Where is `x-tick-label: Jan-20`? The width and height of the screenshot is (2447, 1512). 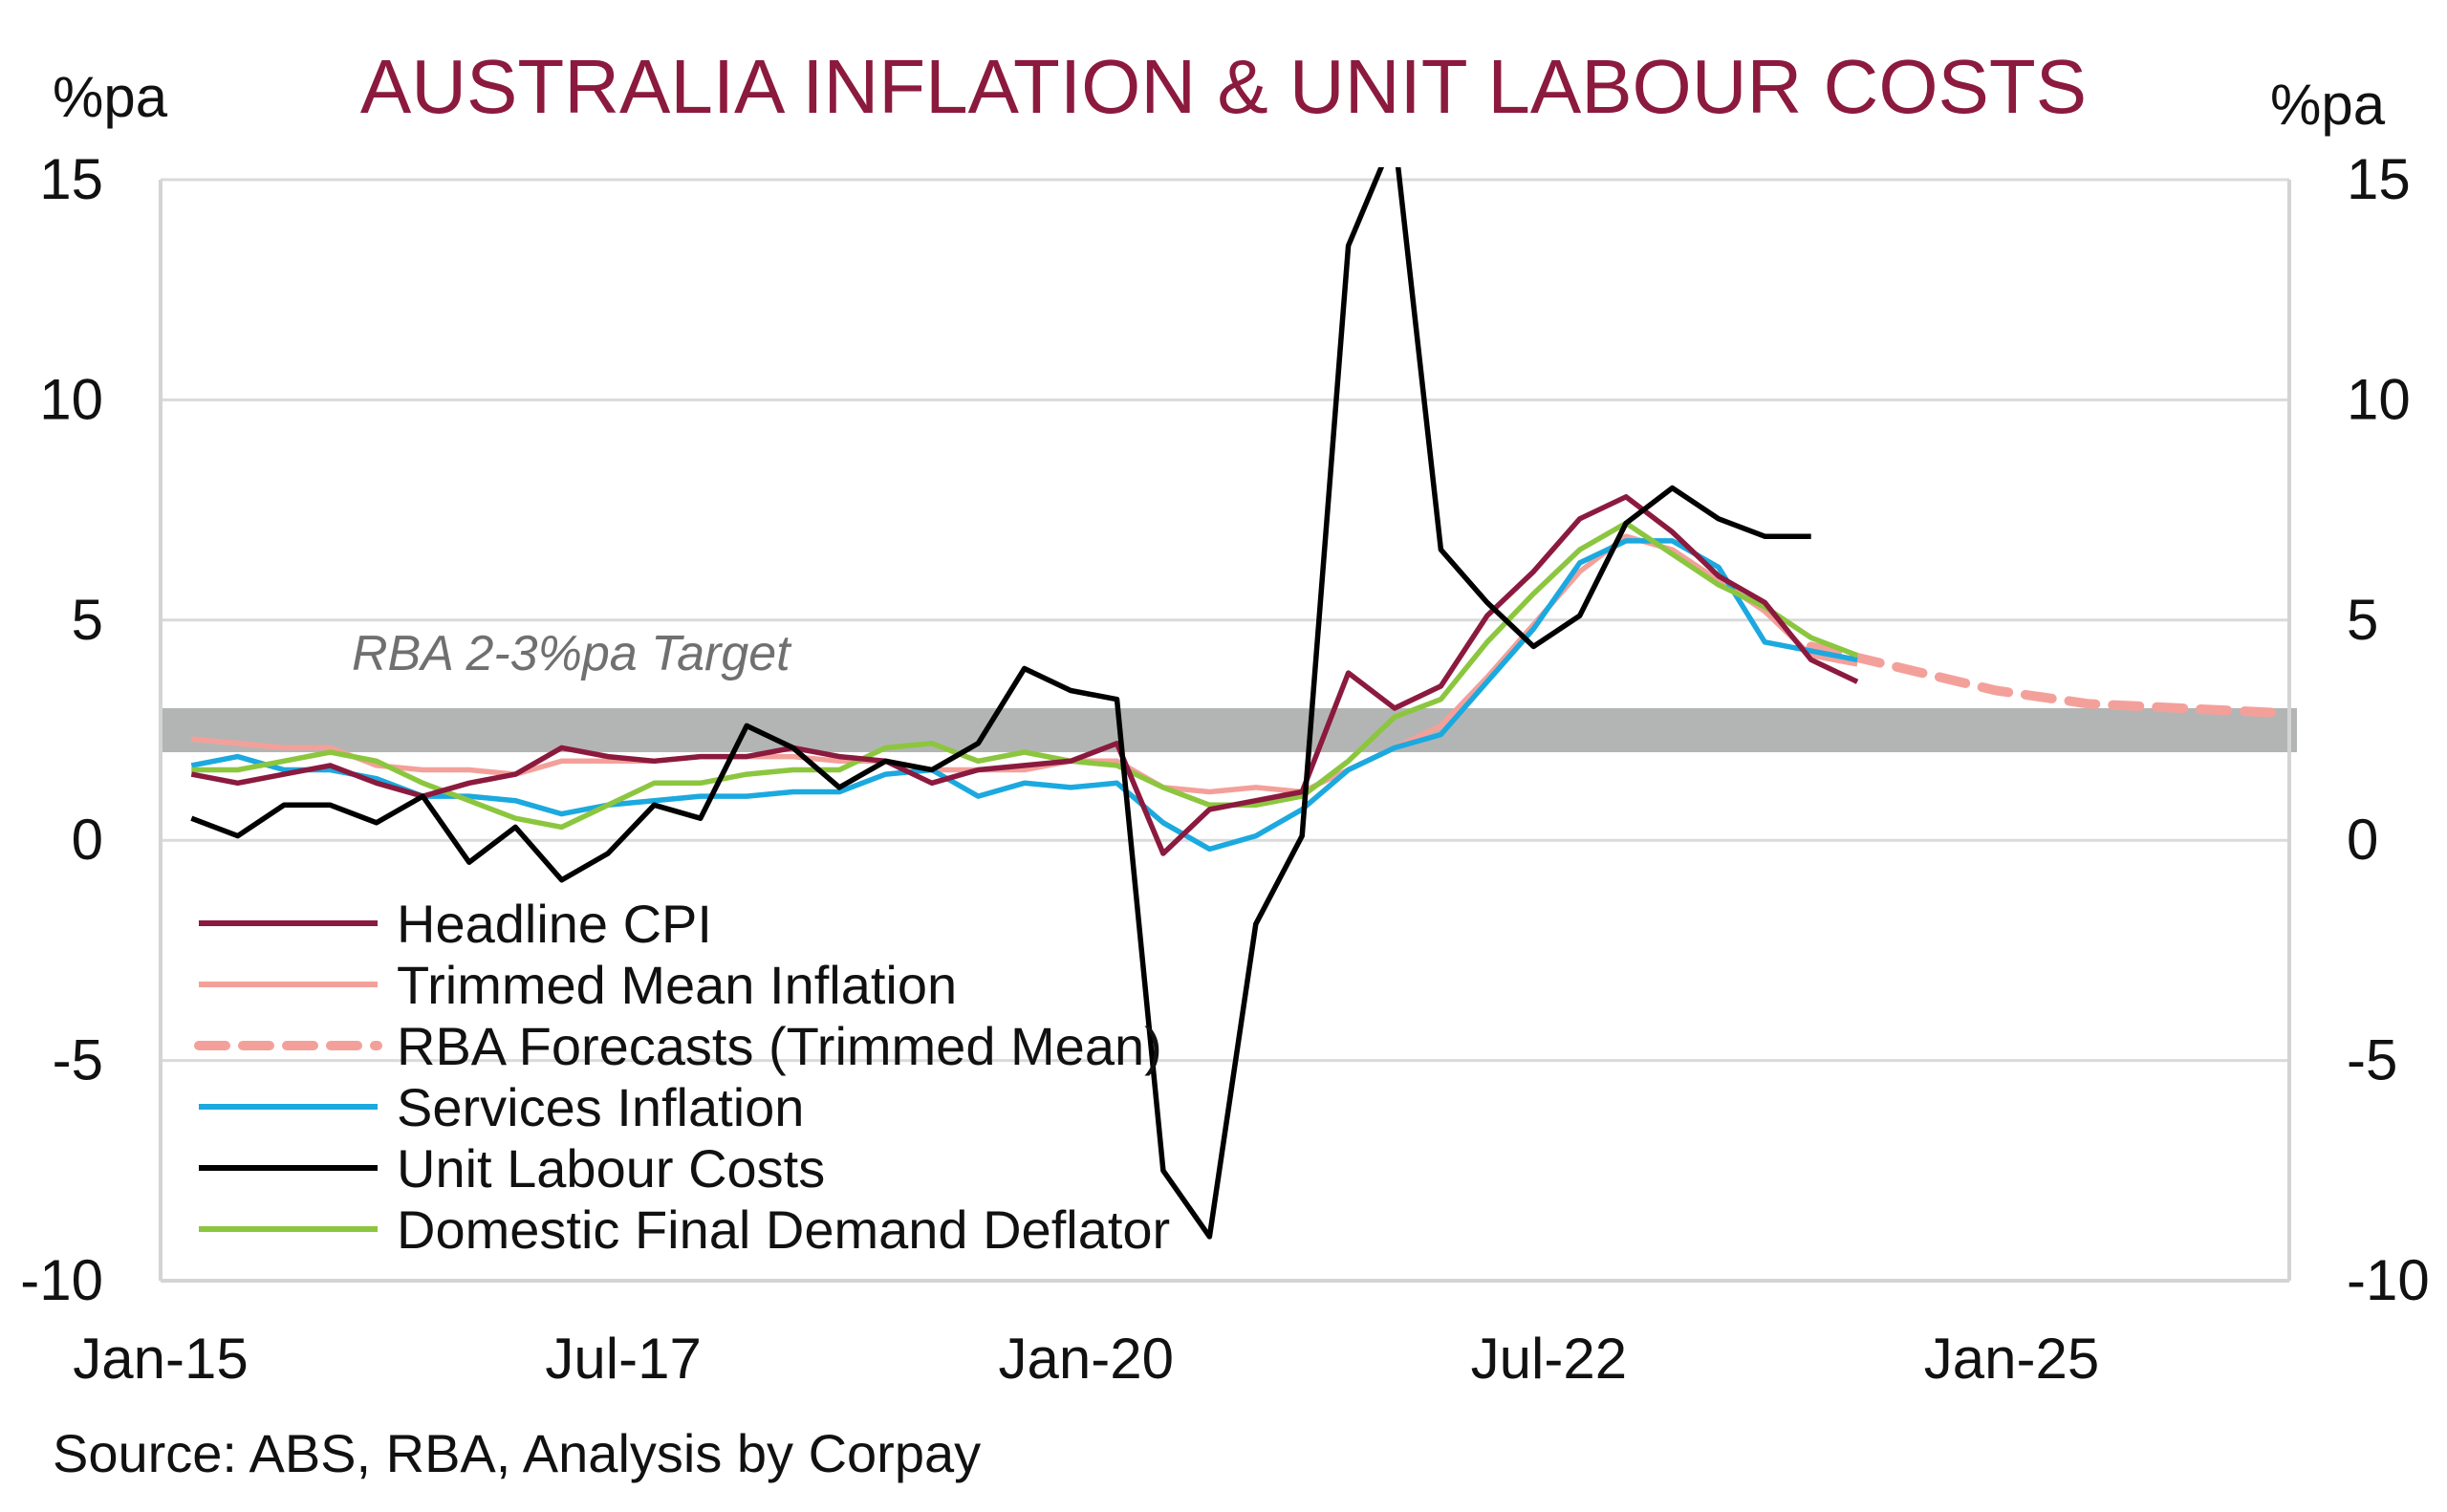 x-tick-label: Jan-20 is located at coordinates (1086, 1359).